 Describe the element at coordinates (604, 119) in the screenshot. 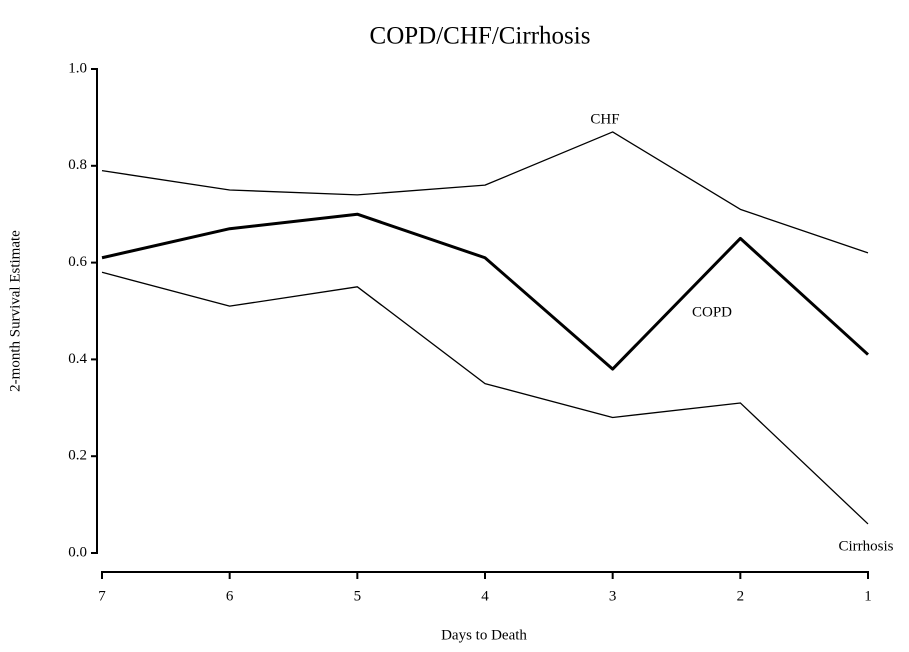

I see `series-label: CHF` at that location.